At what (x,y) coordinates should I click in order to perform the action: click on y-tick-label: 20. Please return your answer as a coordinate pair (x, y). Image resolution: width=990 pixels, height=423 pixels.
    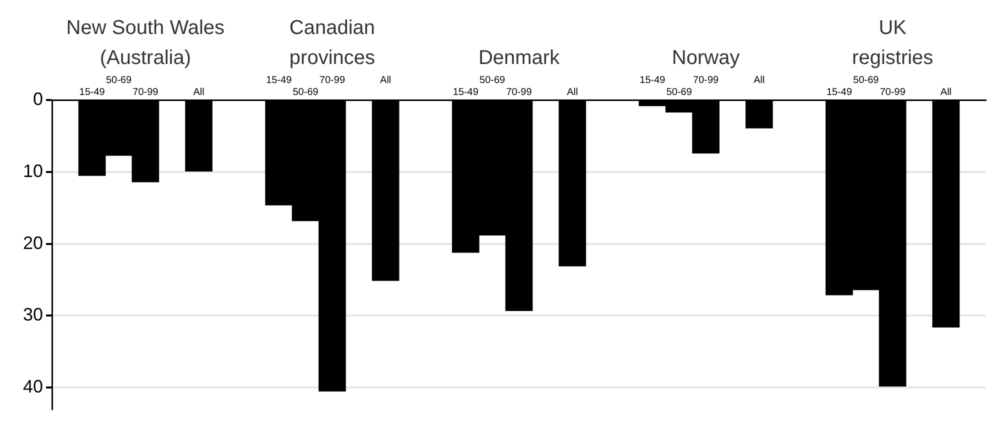
    Looking at the image, I should click on (33, 242).